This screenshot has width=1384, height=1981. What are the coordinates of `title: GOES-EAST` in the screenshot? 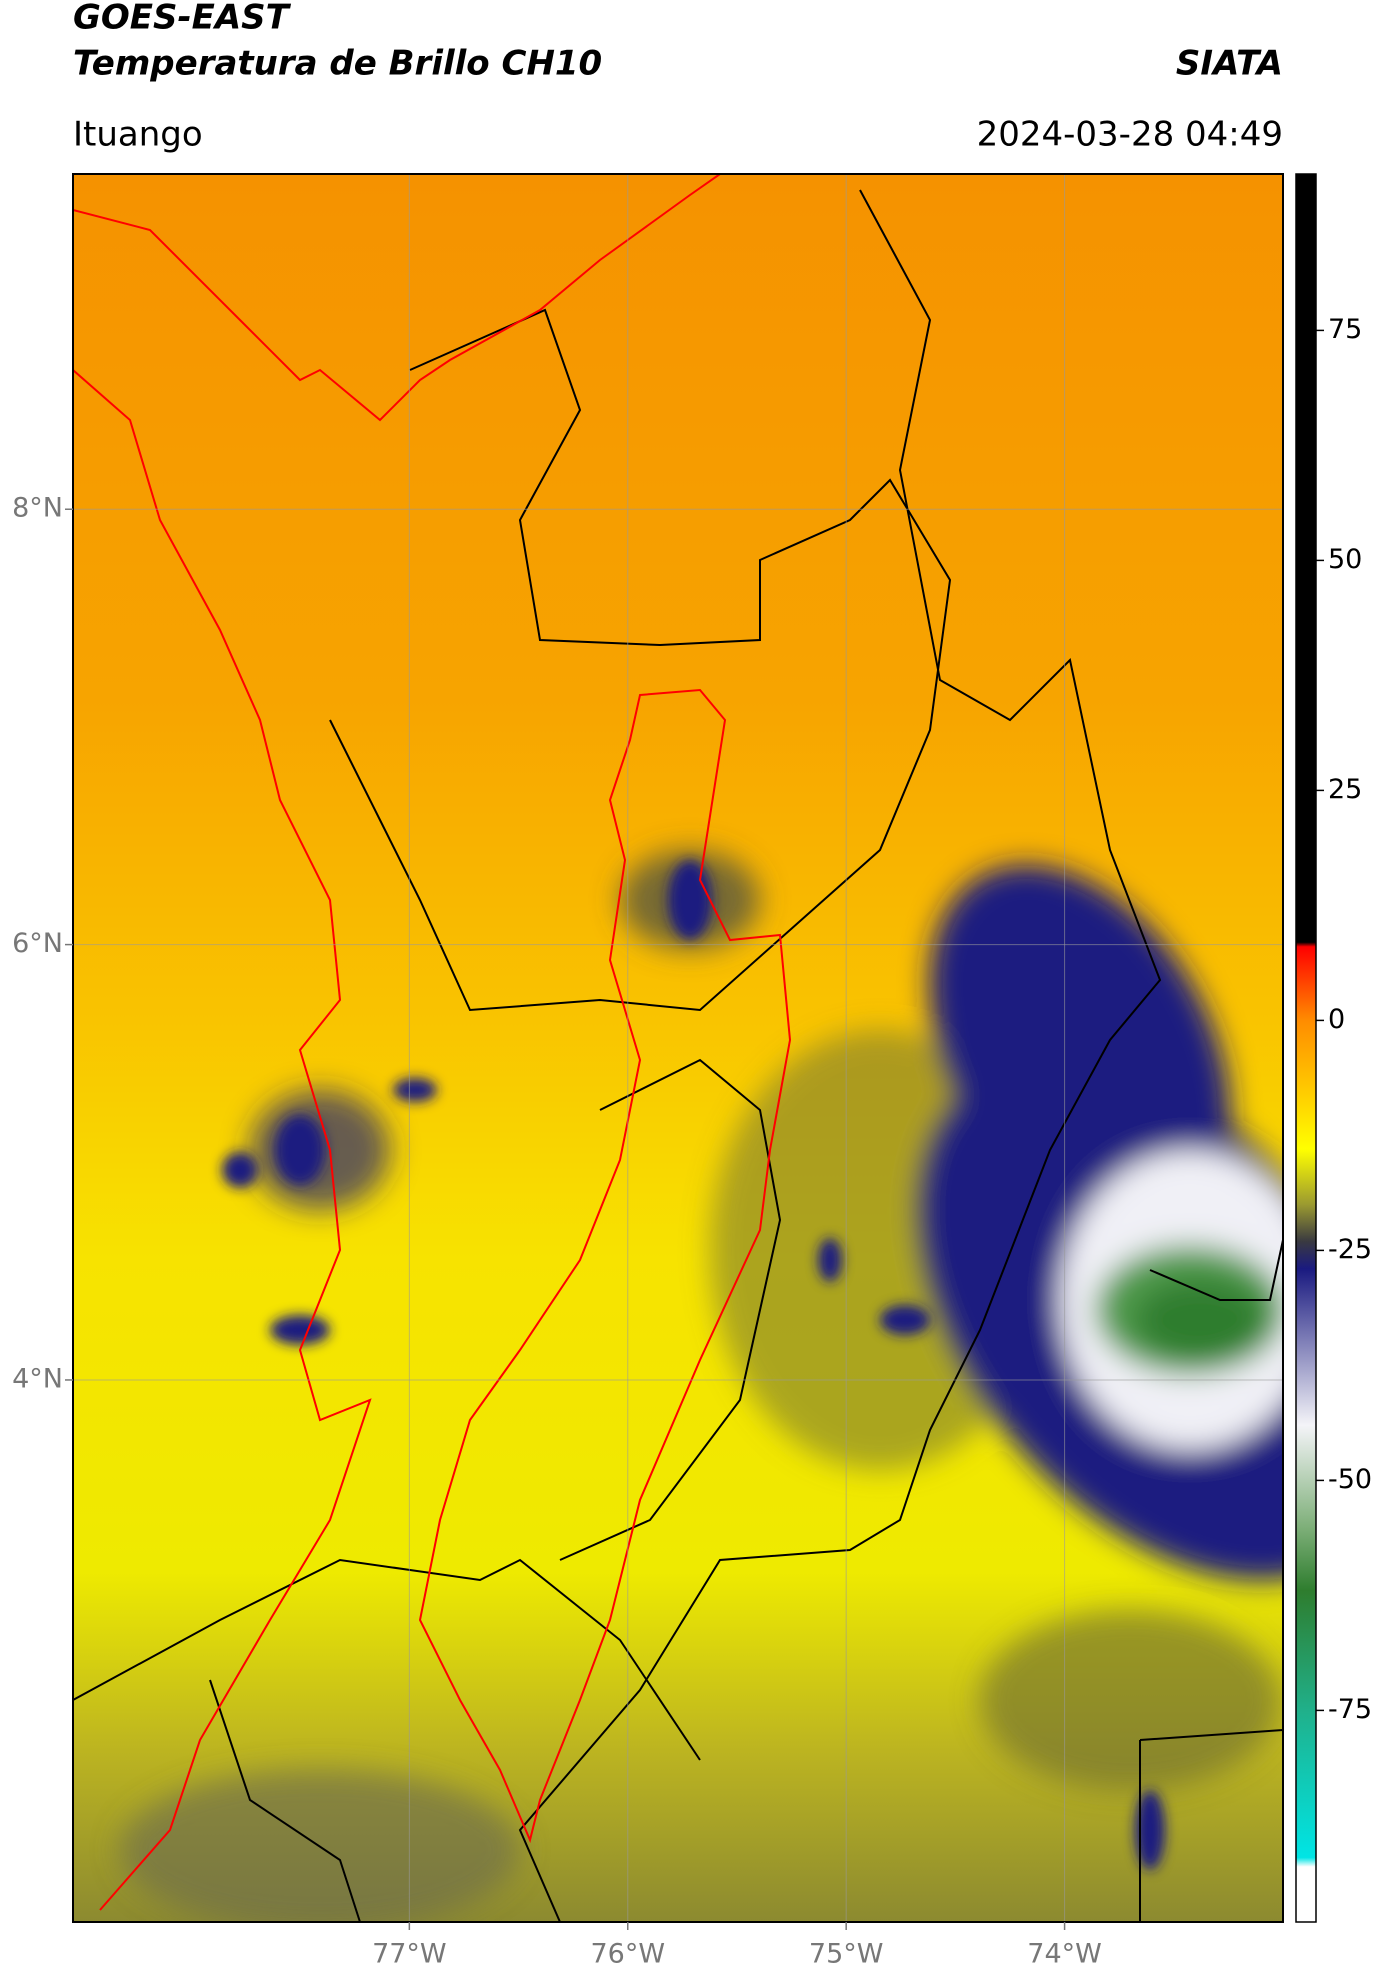 It's located at (182, 19).